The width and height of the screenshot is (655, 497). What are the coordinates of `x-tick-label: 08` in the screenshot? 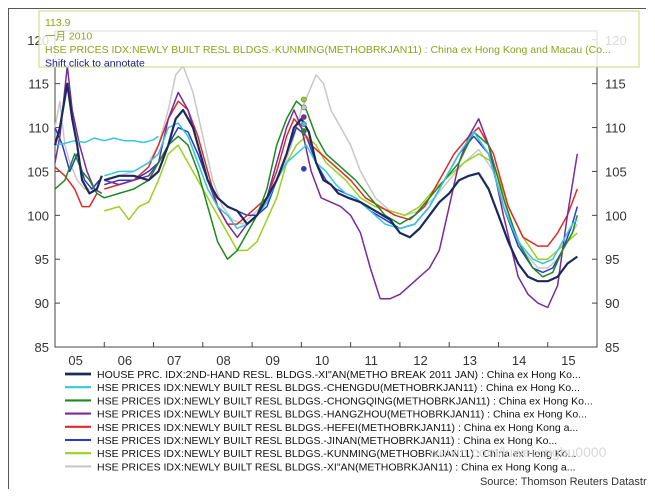 It's located at (223, 360).